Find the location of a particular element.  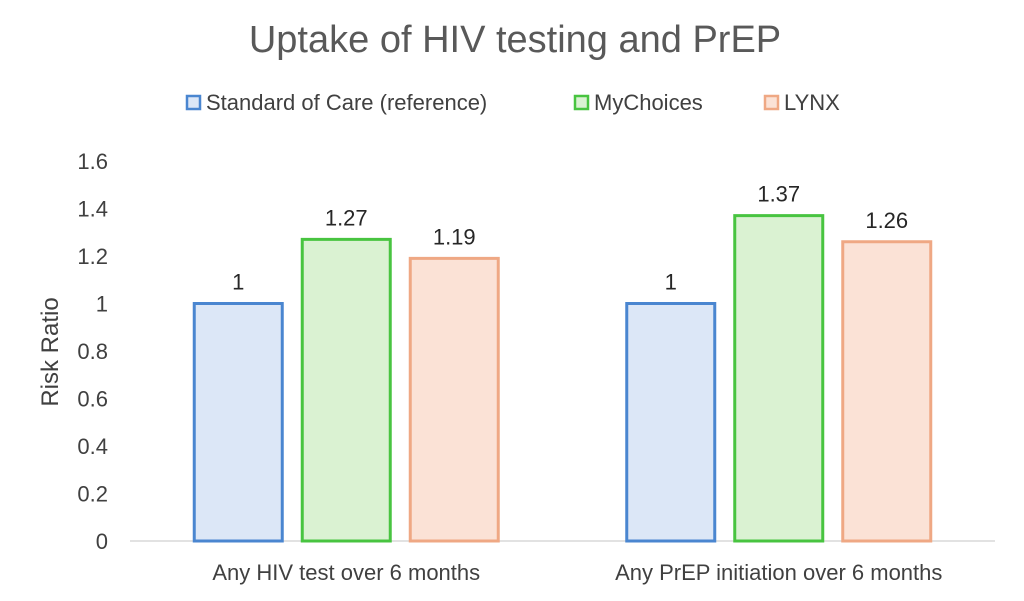

legend-label: Standard of Care (reference) is located at coordinates (346, 102).